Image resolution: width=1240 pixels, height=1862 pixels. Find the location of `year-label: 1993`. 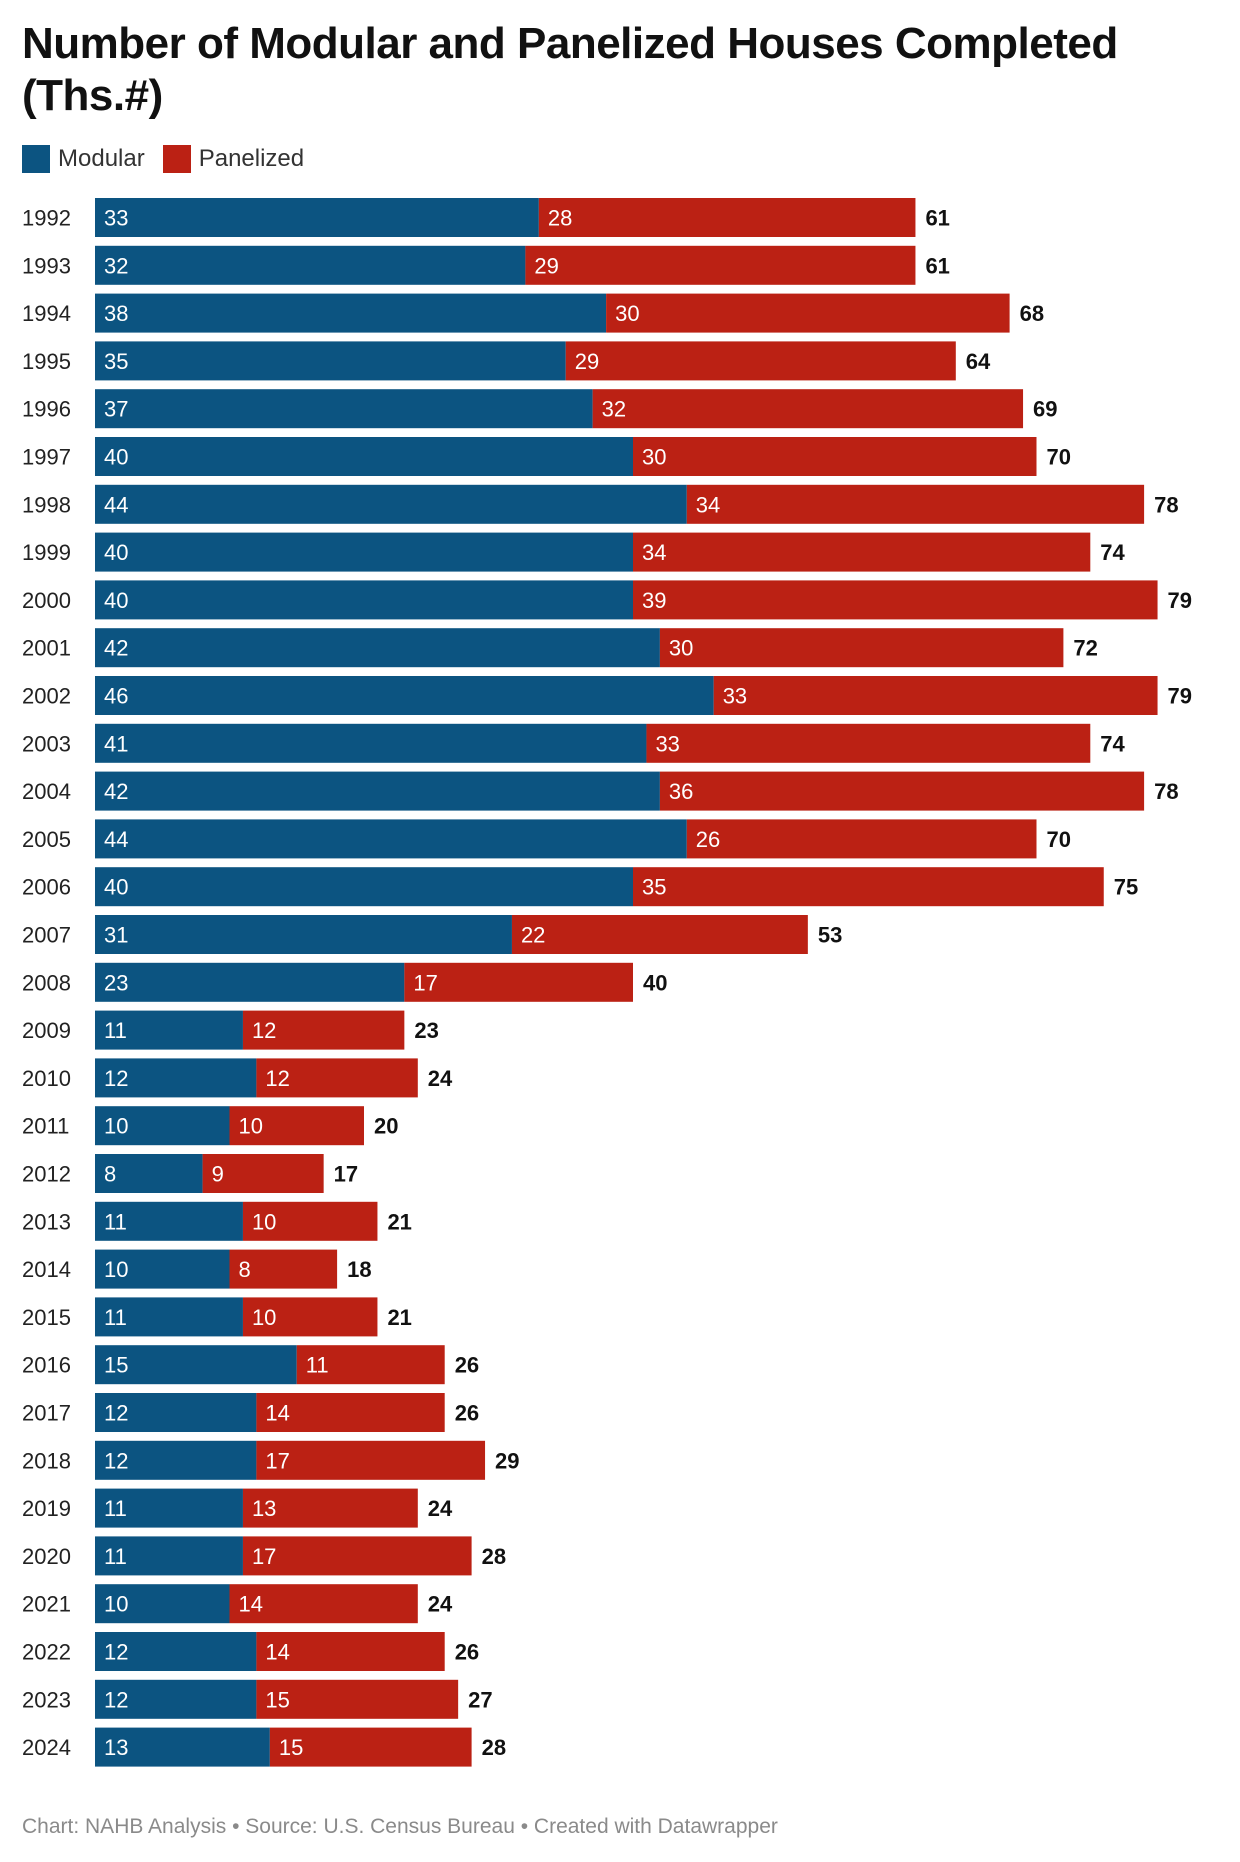

year-label: 1993 is located at coordinates (46, 265).